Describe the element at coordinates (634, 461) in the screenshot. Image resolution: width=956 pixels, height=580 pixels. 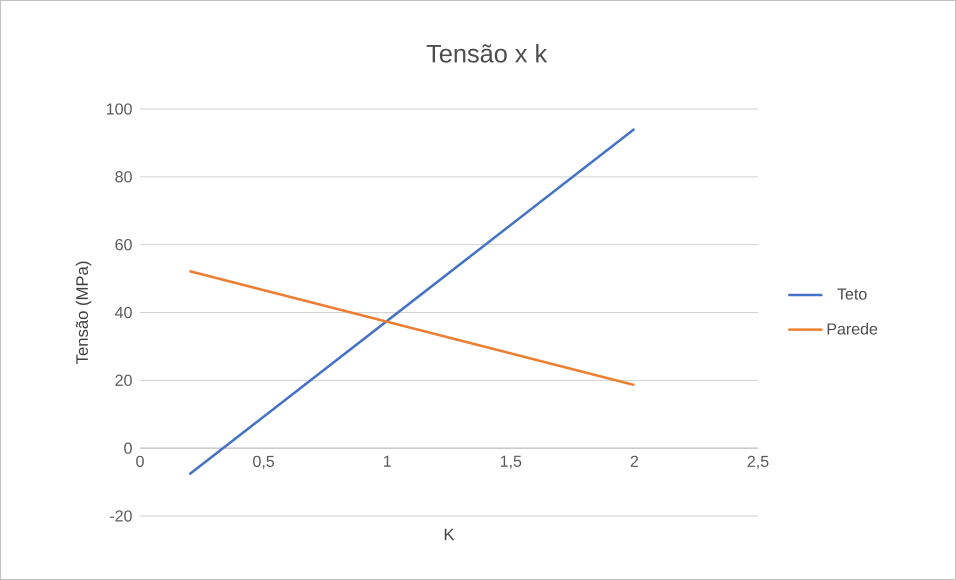
I see `x-tick-label: 2` at that location.